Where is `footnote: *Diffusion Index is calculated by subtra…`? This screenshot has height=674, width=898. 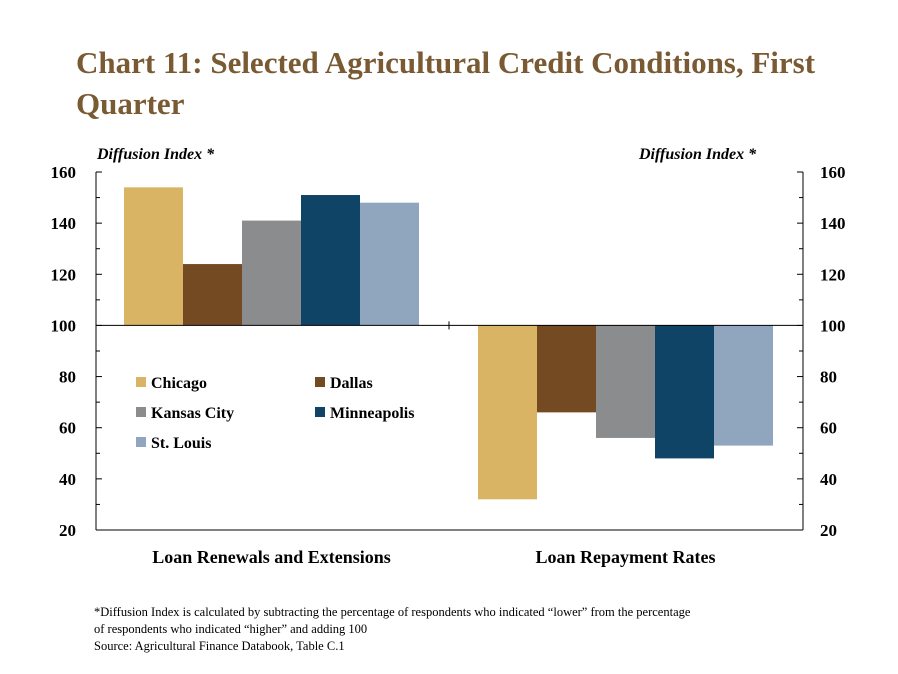 footnote: *Diffusion Index is calculated by subtra… is located at coordinates (474, 629).